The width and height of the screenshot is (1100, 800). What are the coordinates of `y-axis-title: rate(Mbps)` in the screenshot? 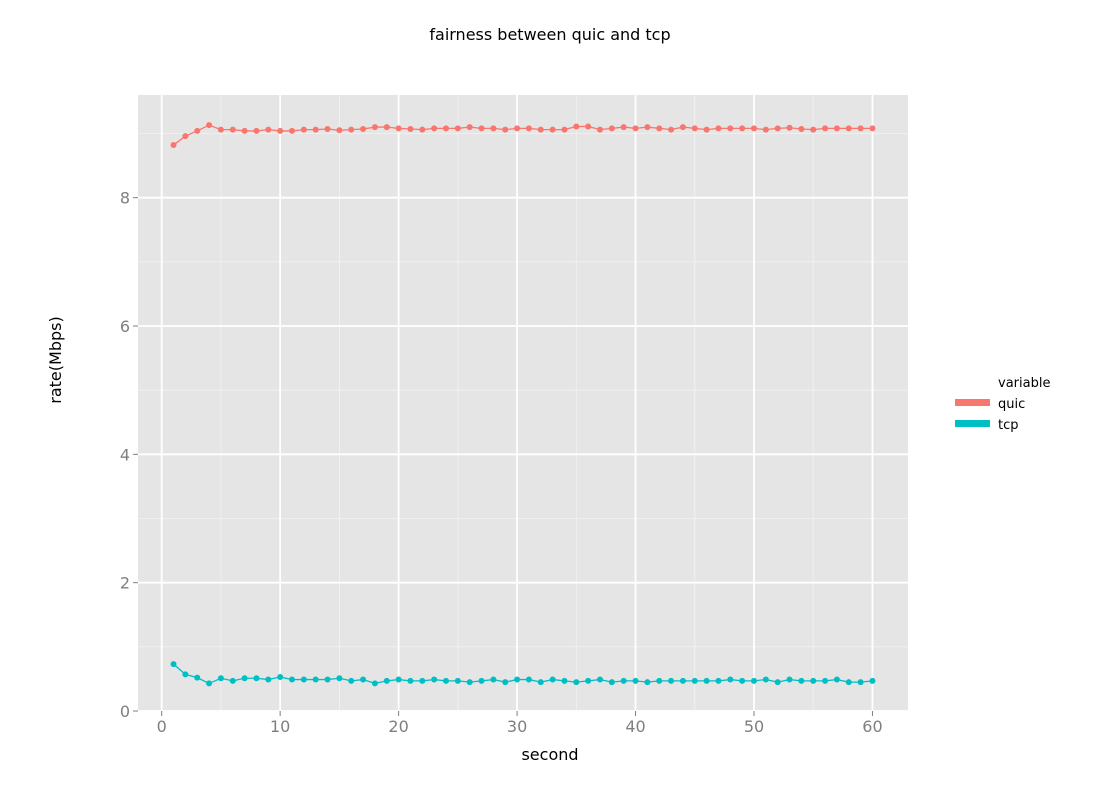 It's located at (55, 359).